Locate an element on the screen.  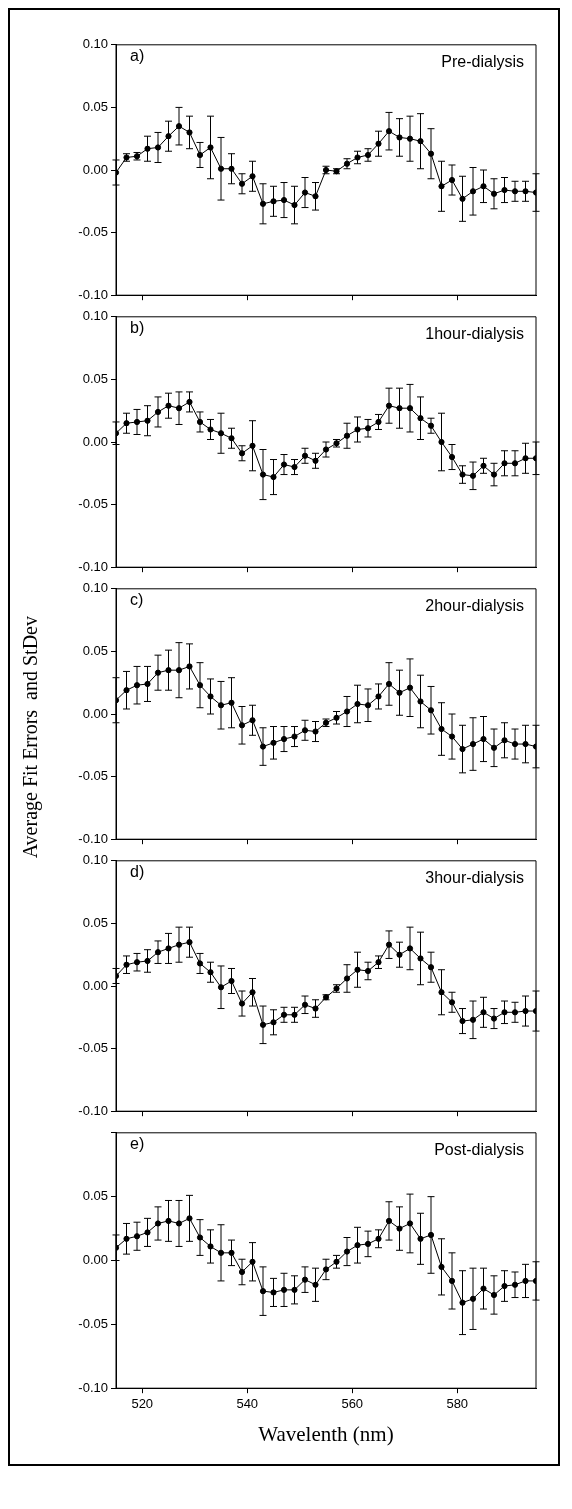
annotation: b) is located at coordinates (137, 328).